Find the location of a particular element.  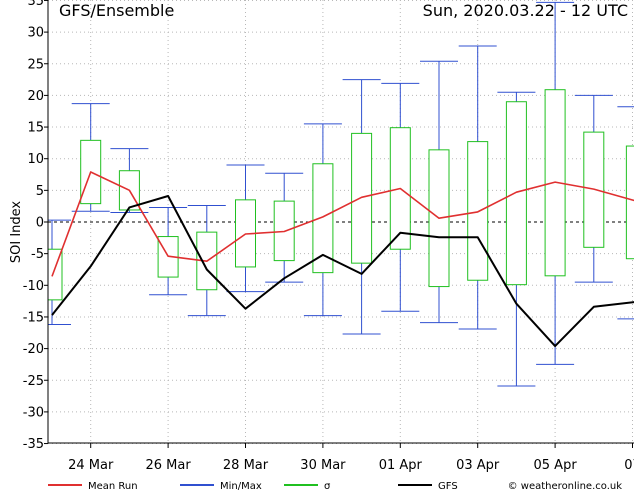

y-tick-label: 20 is located at coordinates (35, 96).